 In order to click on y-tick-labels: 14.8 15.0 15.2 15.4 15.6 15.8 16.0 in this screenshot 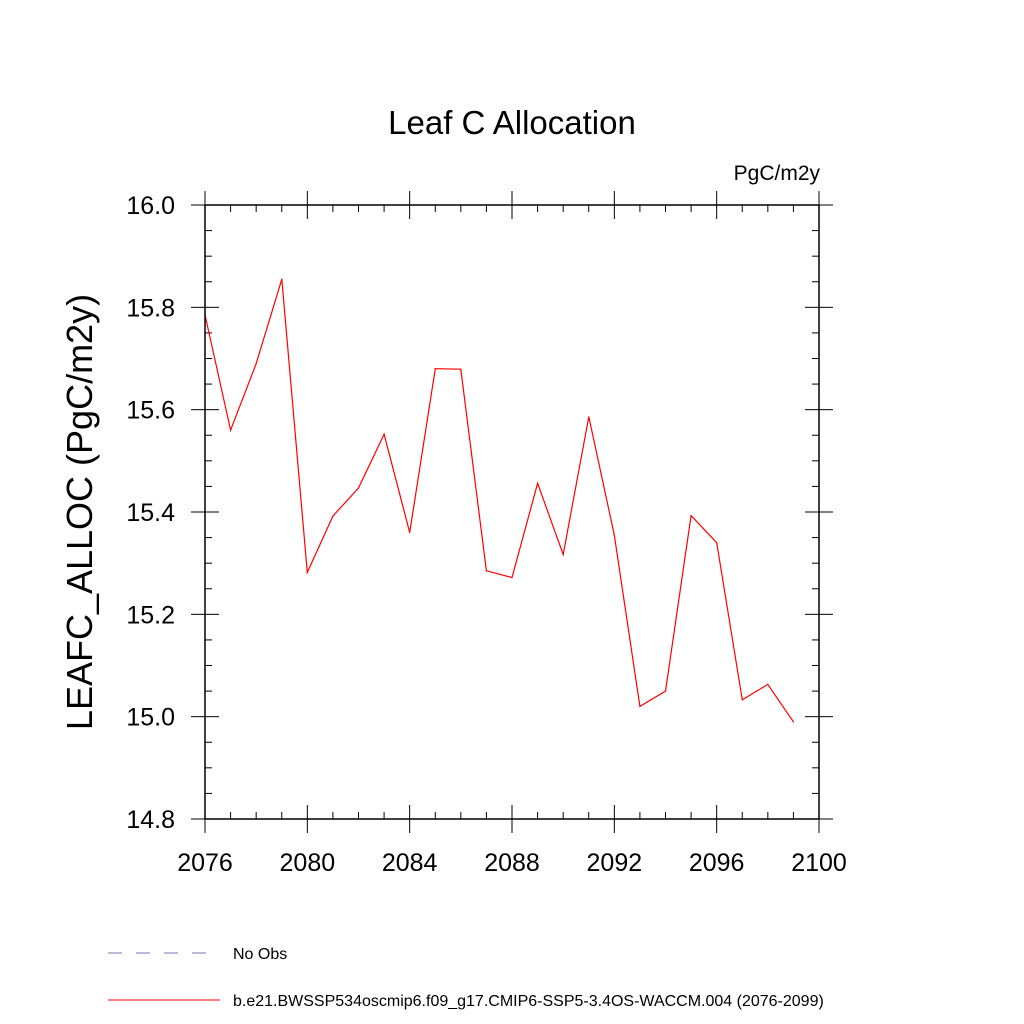, I will do `click(150, 513)`.